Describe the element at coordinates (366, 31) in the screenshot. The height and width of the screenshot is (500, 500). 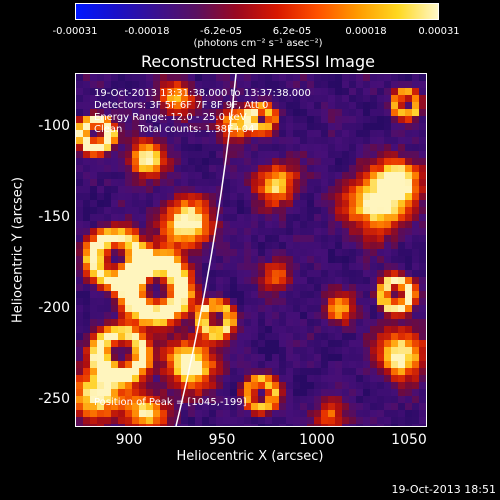
I see `colorbar-tick: 0.00018` at that location.